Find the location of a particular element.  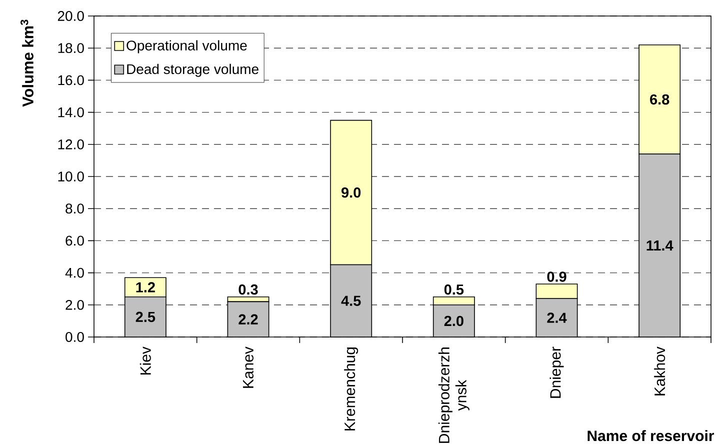

y-tick-label: 8.0 is located at coordinates (75, 209).